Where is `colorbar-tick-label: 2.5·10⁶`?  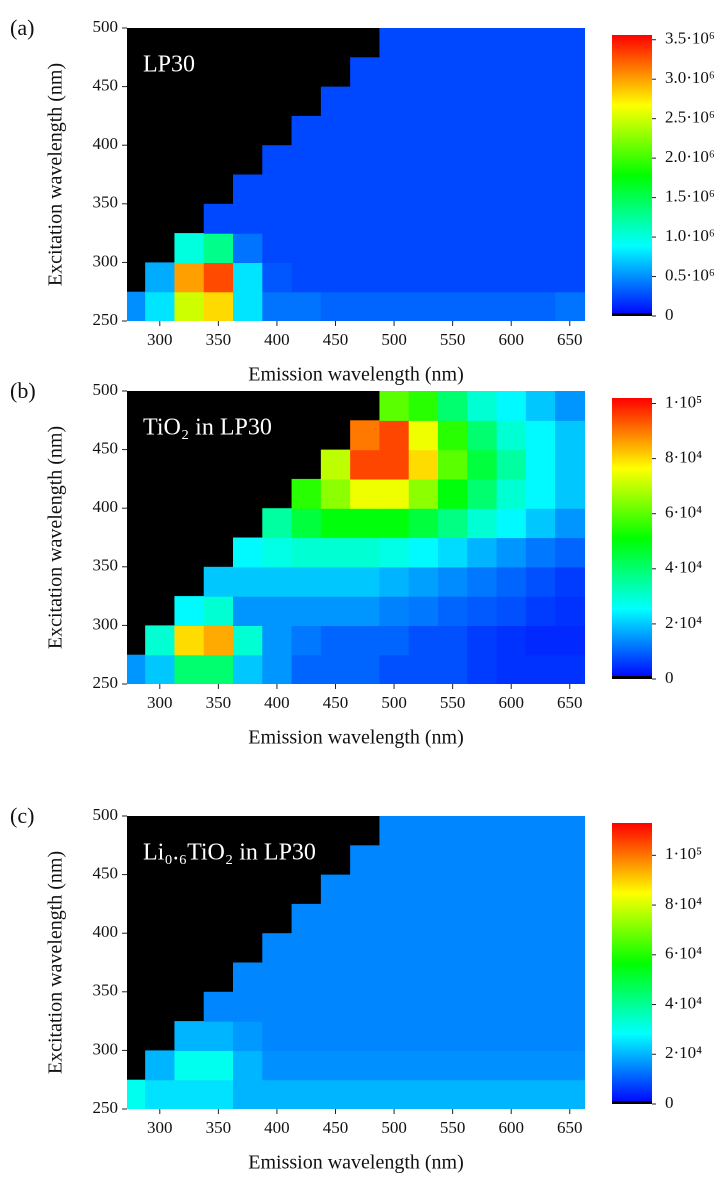
colorbar-tick-label: 2.5·10⁶ is located at coordinates (690, 117).